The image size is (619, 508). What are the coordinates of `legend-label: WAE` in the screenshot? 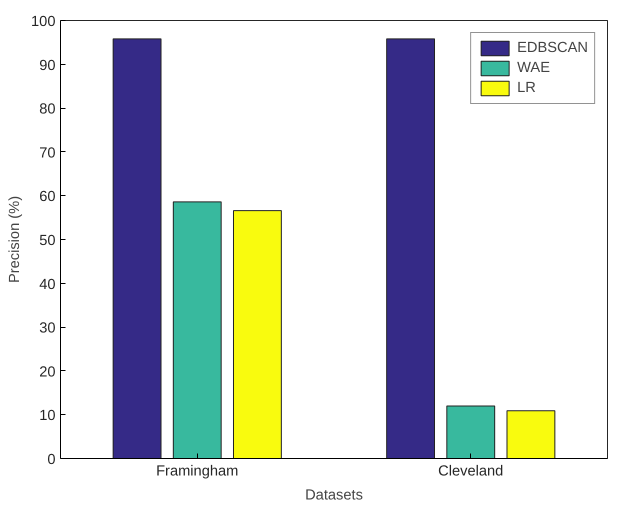 It's located at (533, 68).